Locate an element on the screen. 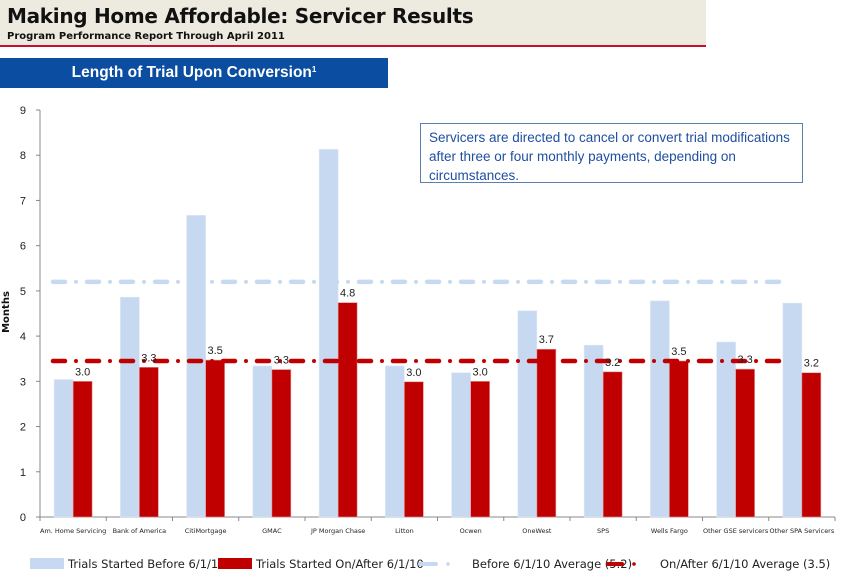 Image resolution: width=851 pixels, height=579 pixels. chart-title: Length of Trial Upon Conversion is located at coordinates (191, 72).